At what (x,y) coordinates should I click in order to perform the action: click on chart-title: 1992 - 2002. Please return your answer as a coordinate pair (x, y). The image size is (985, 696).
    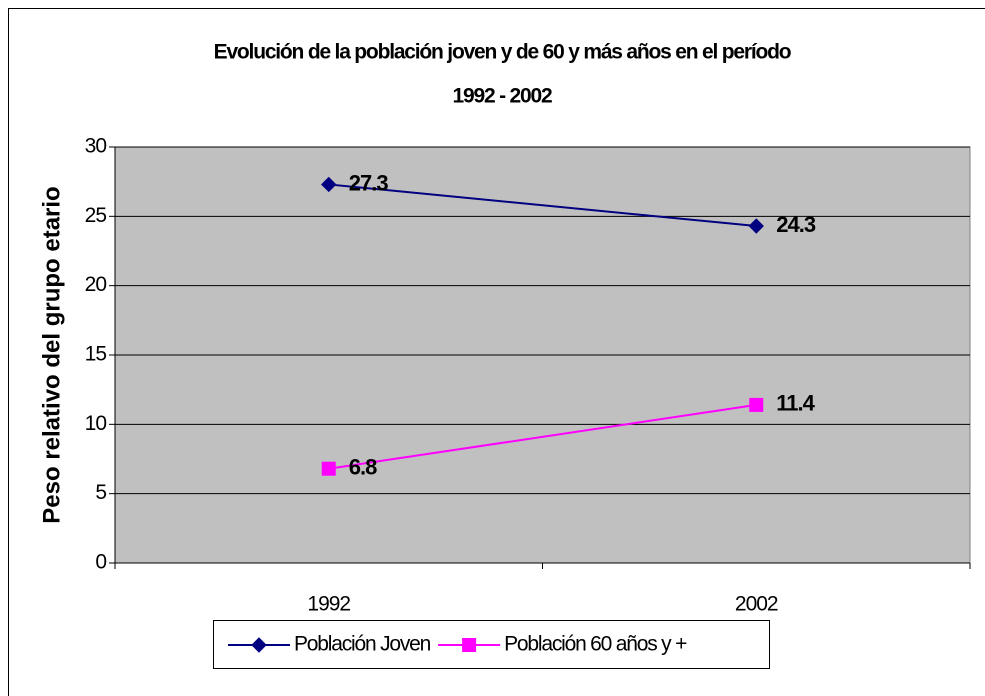
    Looking at the image, I should click on (502, 96).